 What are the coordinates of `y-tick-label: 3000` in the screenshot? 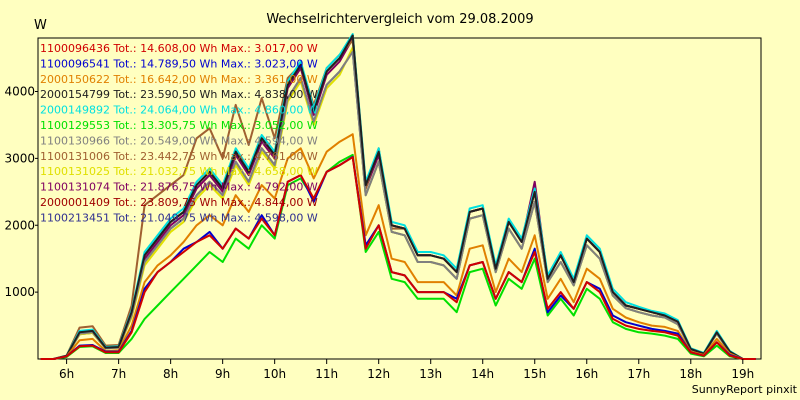 It's located at (19, 158).